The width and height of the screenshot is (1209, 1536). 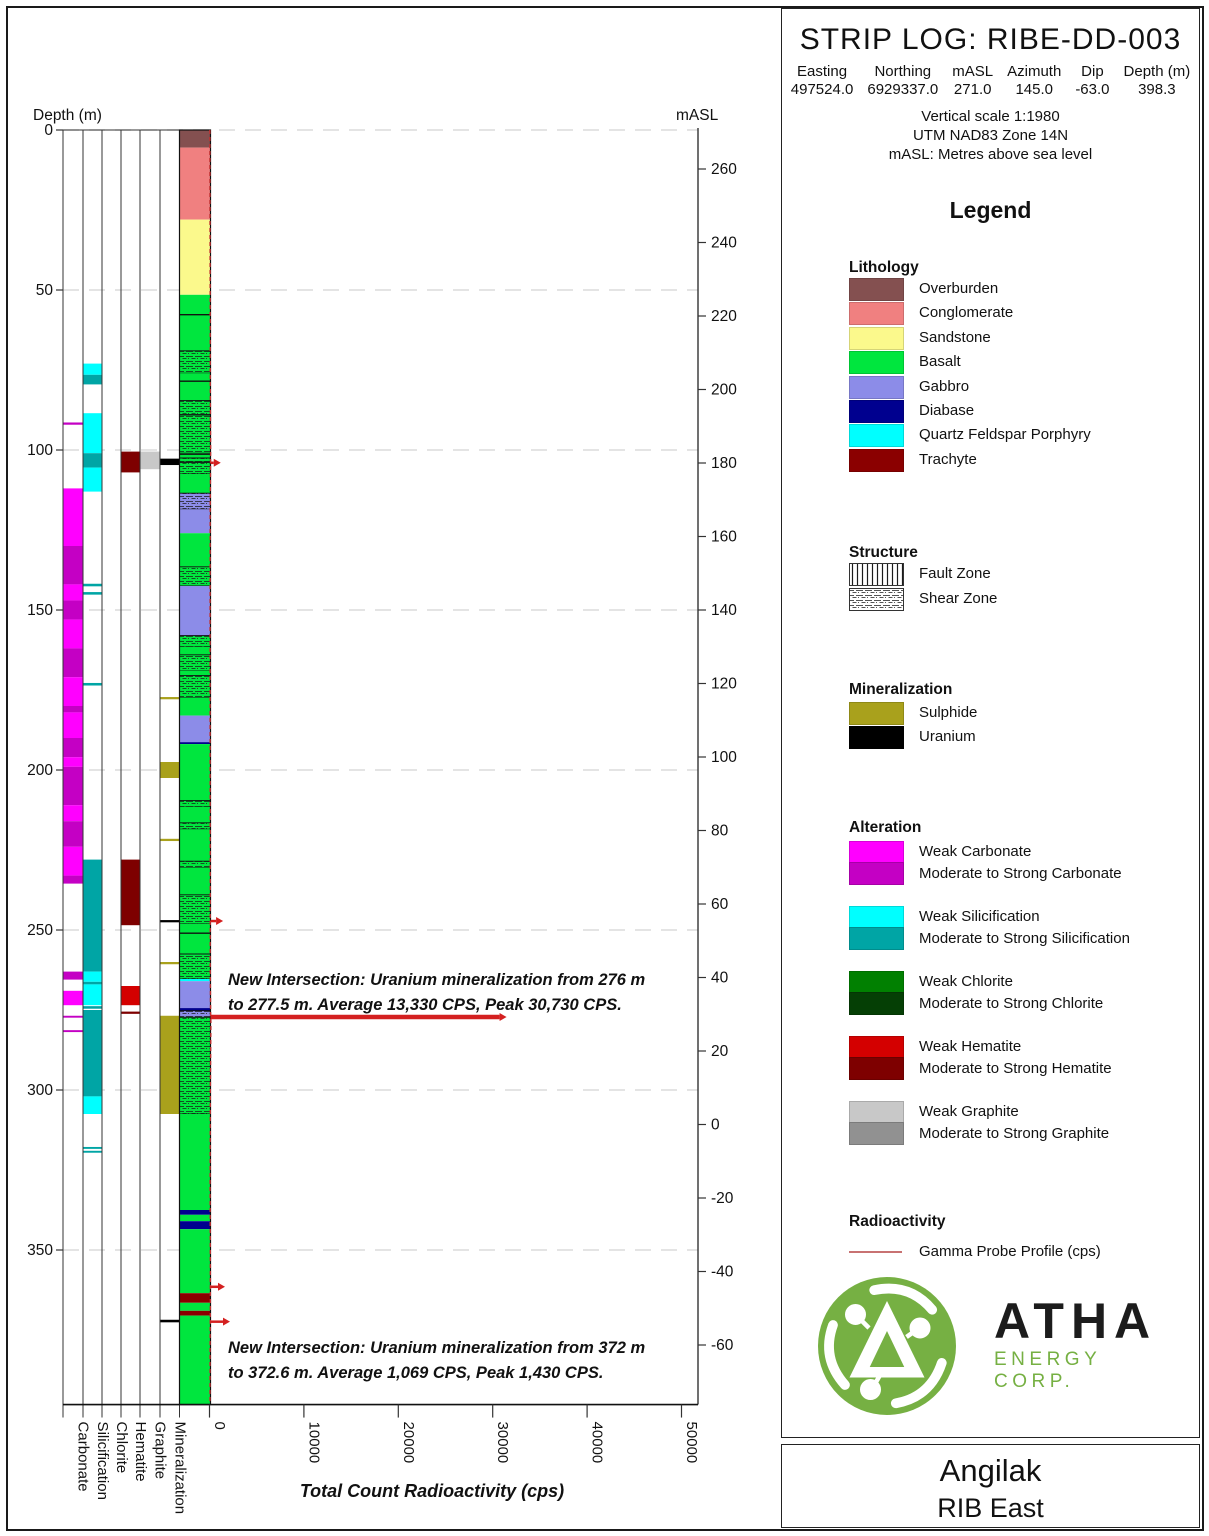 I want to click on collar-field-label: Northing, so click(x=903, y=71).